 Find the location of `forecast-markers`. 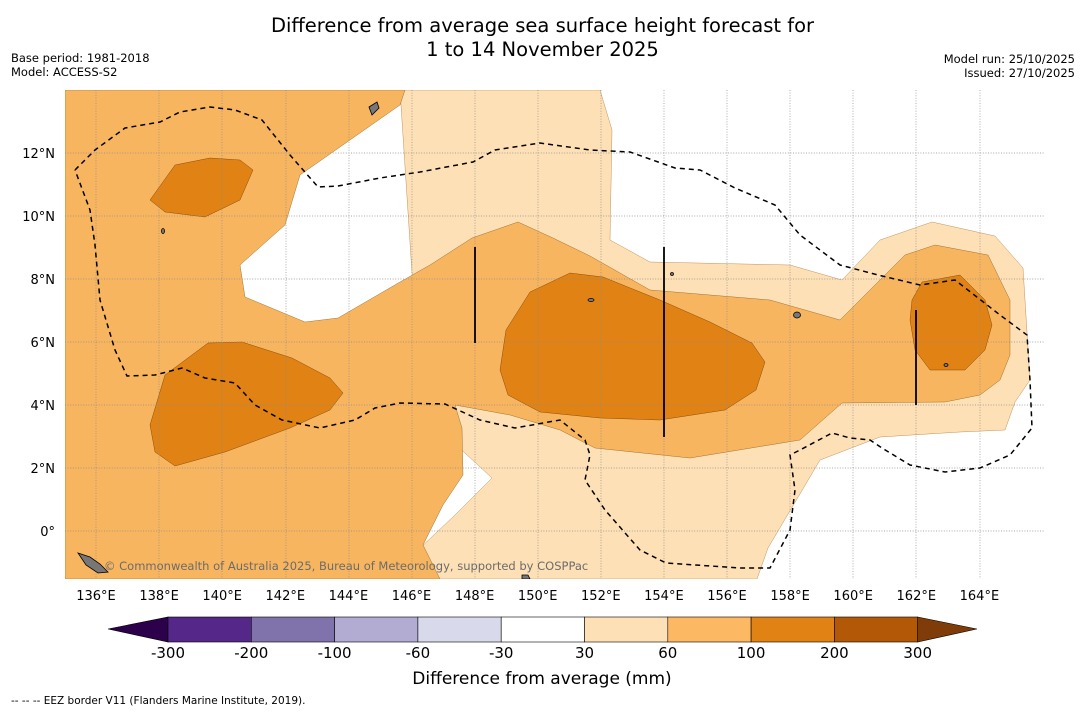

forecast-markers is located at coordinates (695, 342).